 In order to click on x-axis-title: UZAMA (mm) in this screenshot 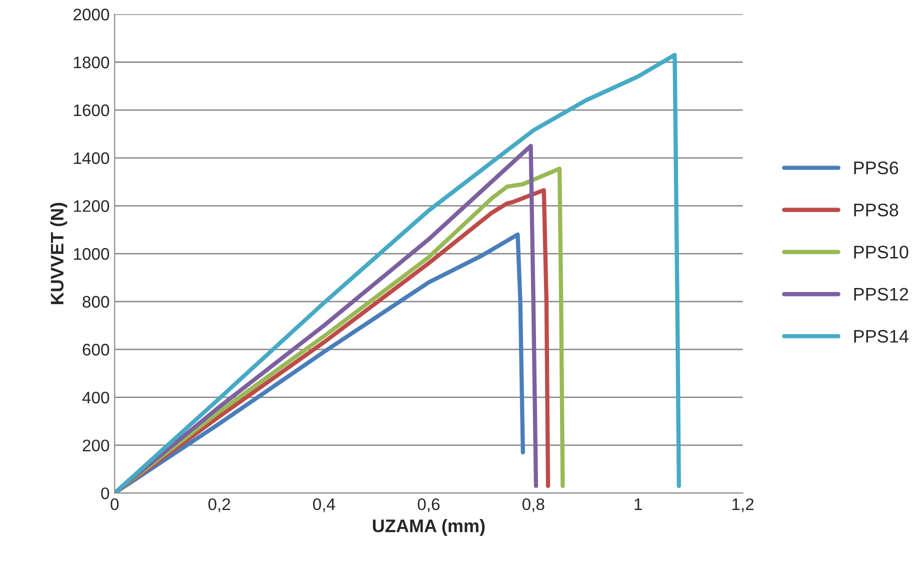, I will do `click(428, 527)`.